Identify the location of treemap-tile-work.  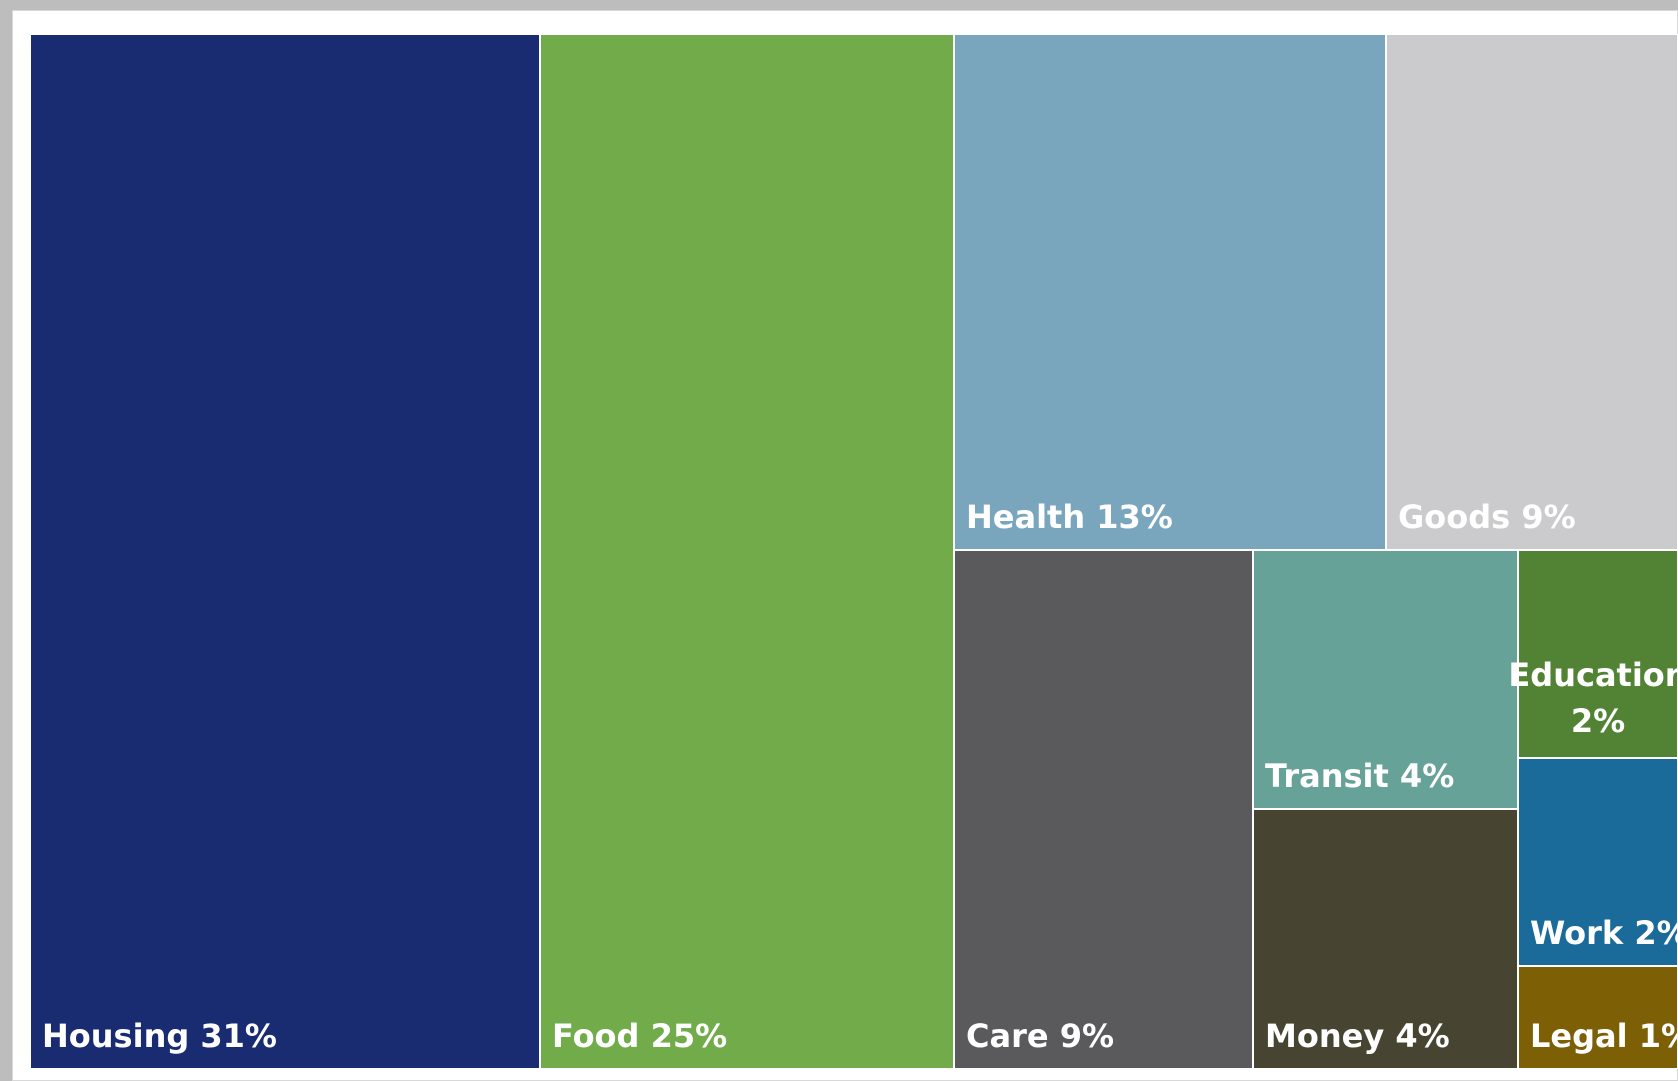
(1597, 862).